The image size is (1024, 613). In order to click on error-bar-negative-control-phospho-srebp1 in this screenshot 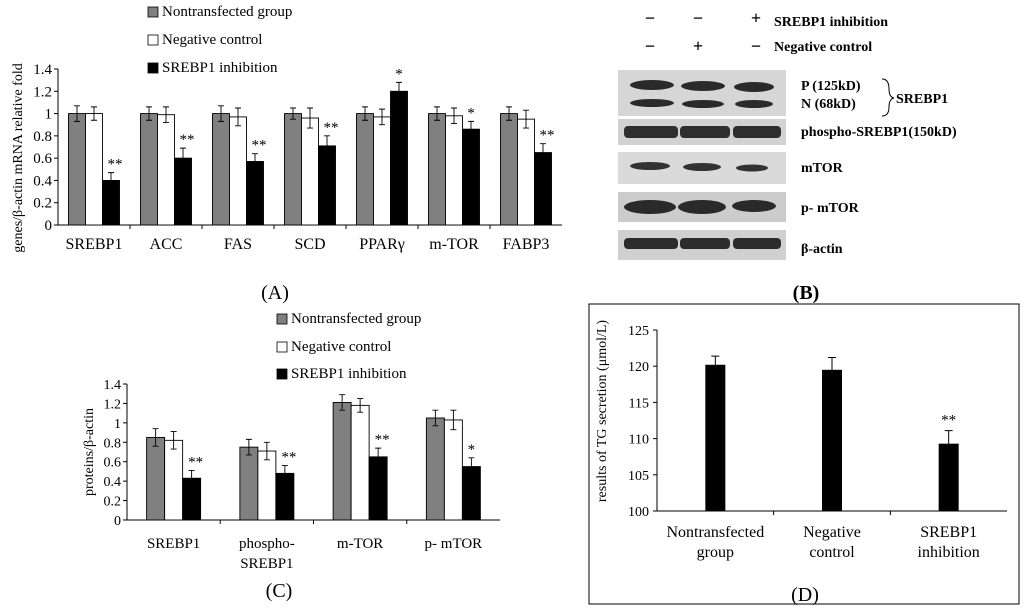, I will do `click(266, 451)`.